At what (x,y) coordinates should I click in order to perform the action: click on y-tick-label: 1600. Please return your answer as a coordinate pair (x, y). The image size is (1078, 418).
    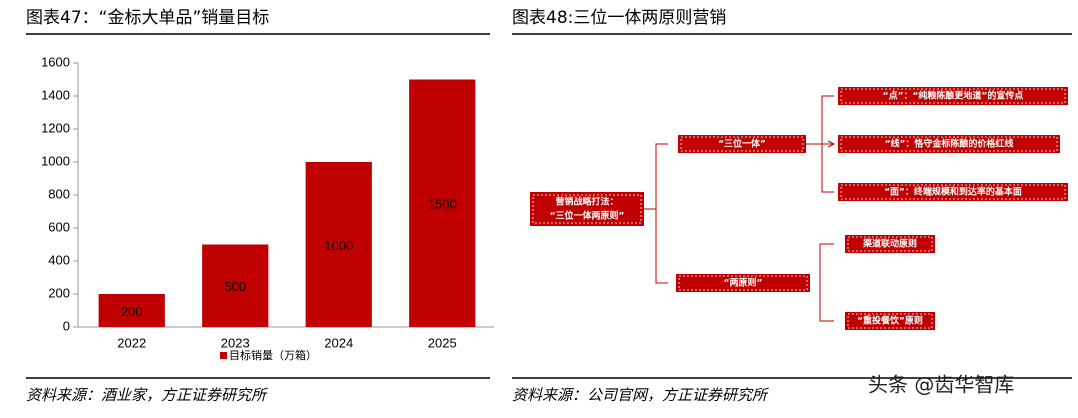
    Looking at the image, I should click on (55, 61).